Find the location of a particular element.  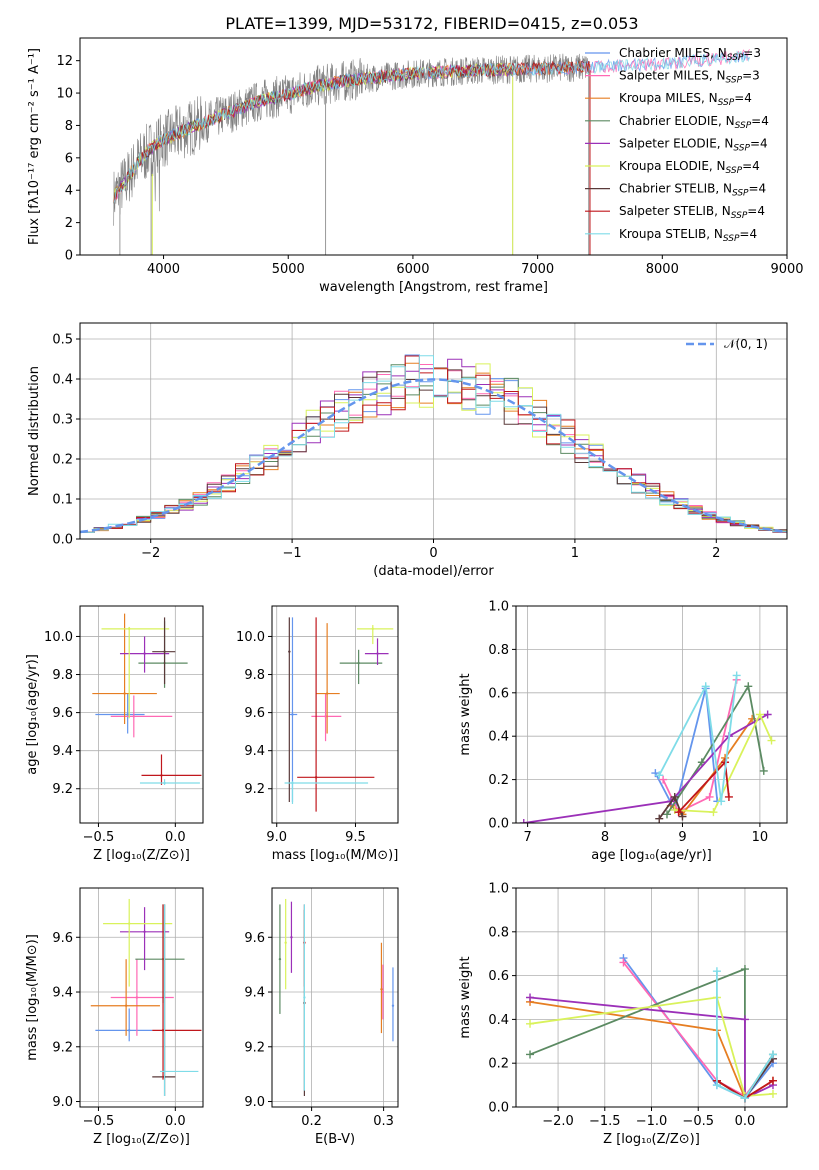

plot-area-residuals is located at coordinates (433, 444).